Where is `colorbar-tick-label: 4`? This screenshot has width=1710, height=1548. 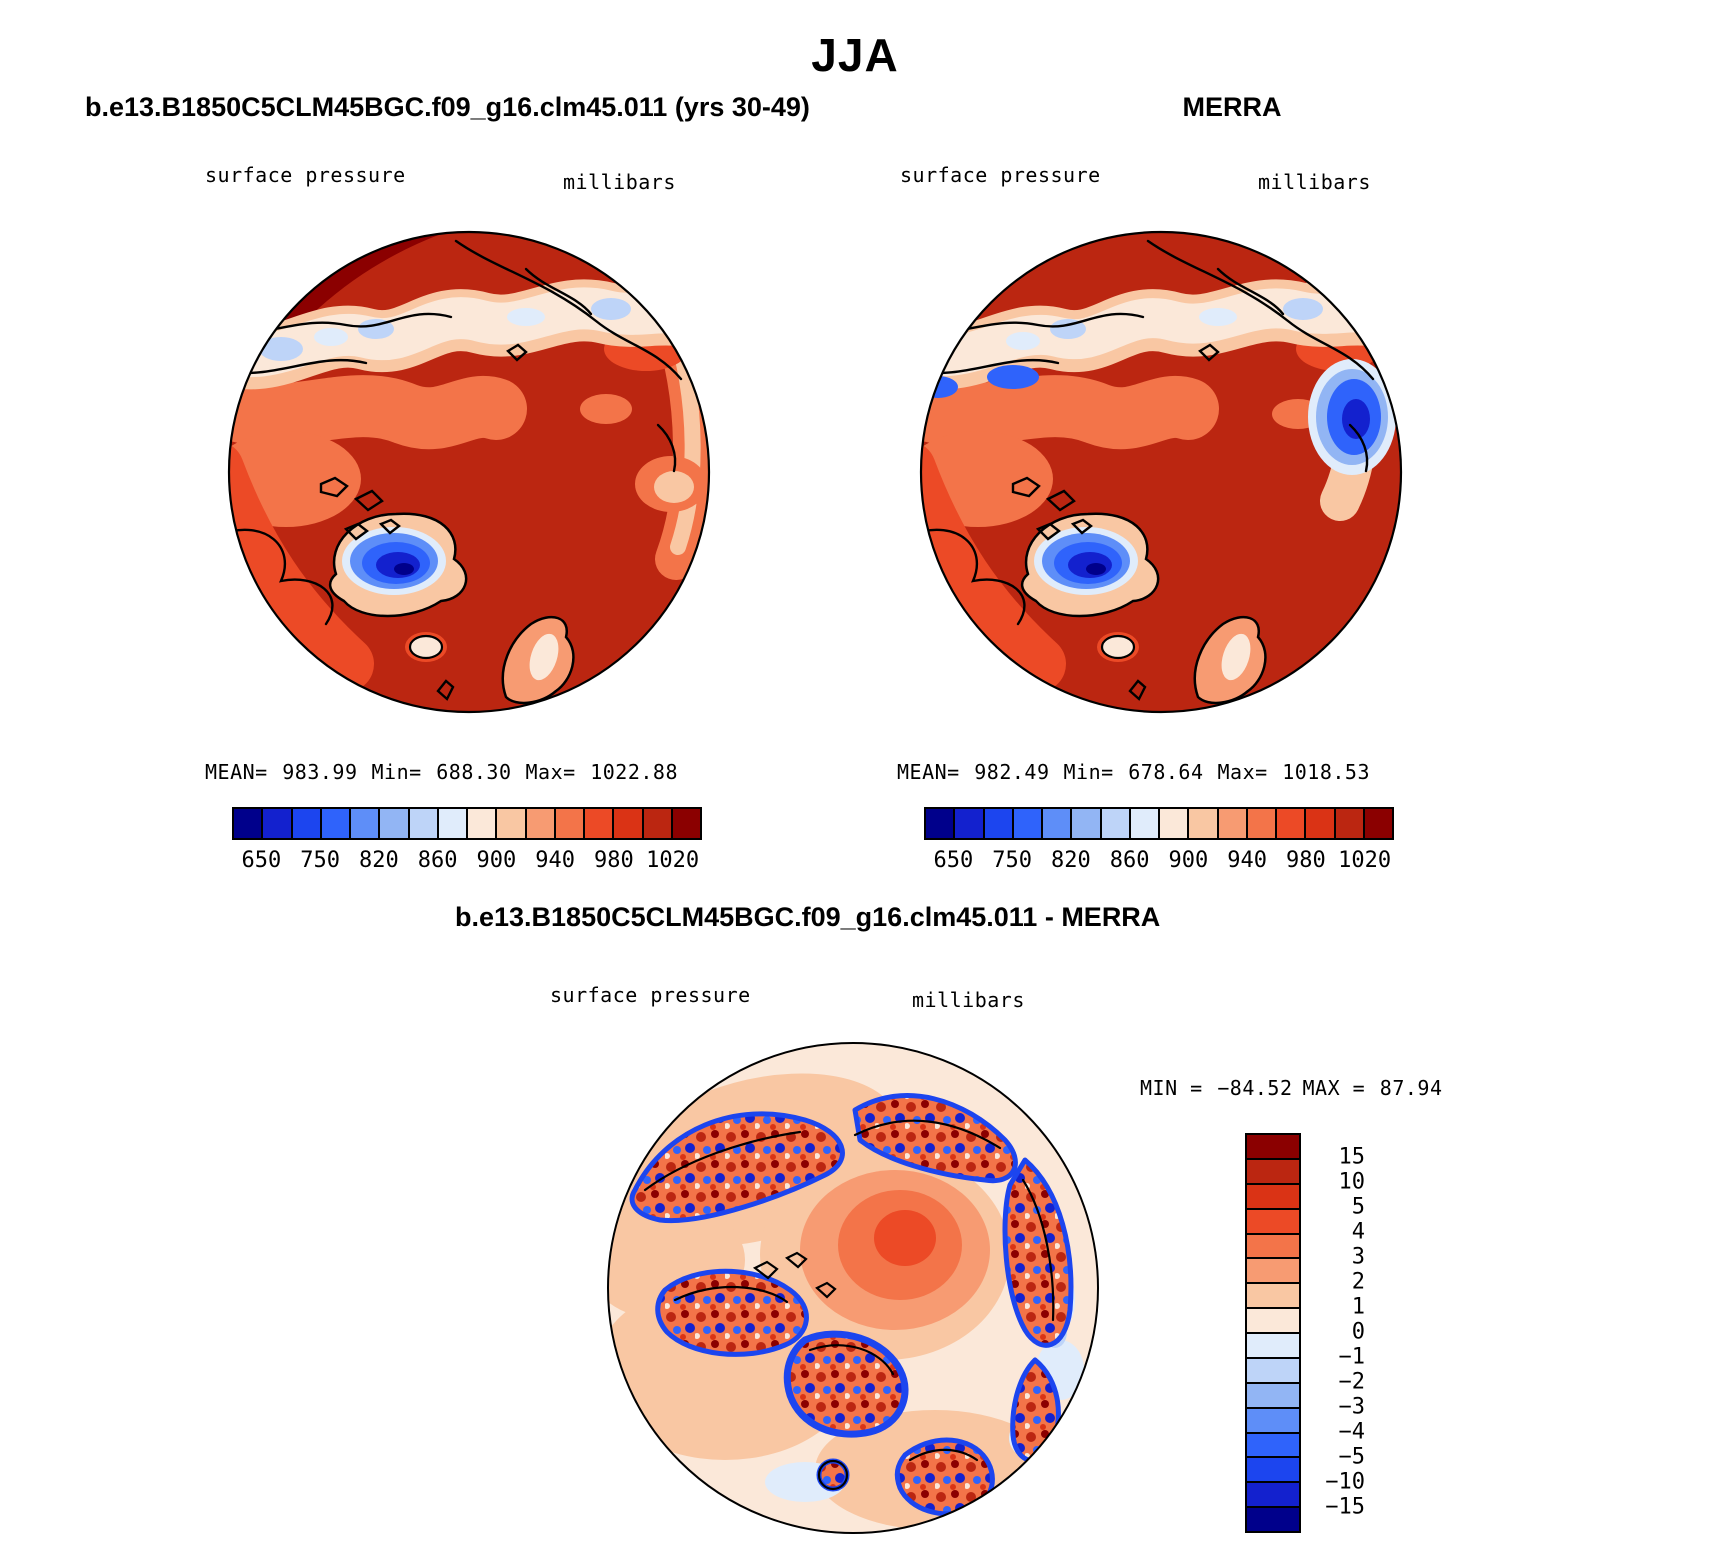
colorbar-tick-label: 4 is located at coordinates (1358, 1232).